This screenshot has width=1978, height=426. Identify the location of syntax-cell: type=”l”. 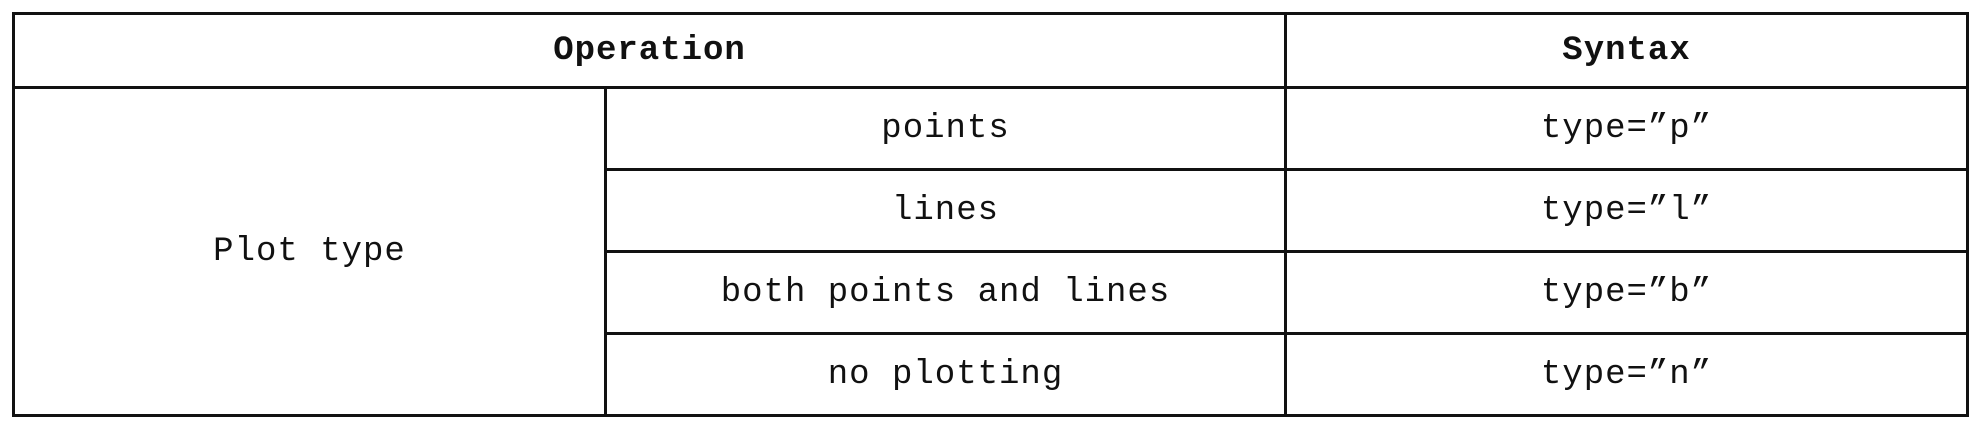
(1627, 210).